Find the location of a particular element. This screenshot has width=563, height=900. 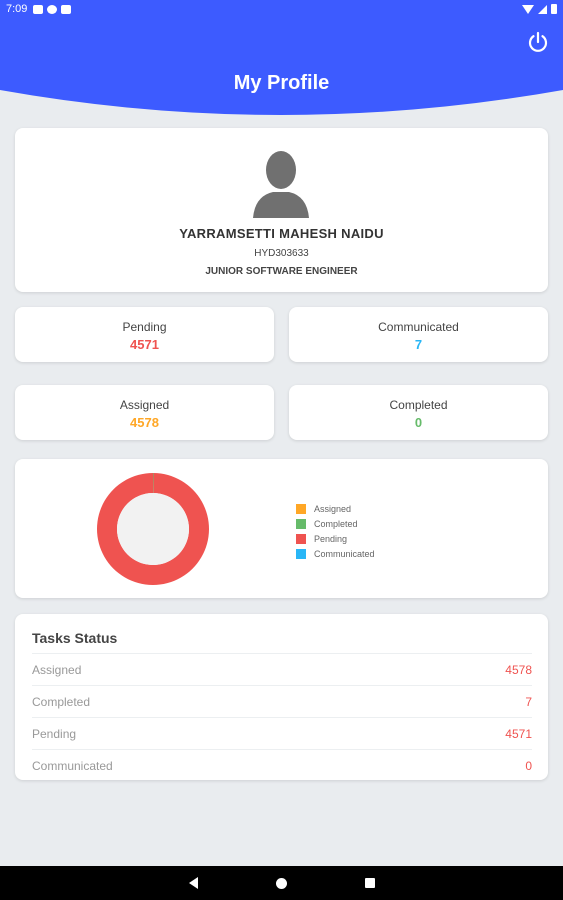

stat-card-communicated: Communicated 7 is located at coordinates (418, 334).